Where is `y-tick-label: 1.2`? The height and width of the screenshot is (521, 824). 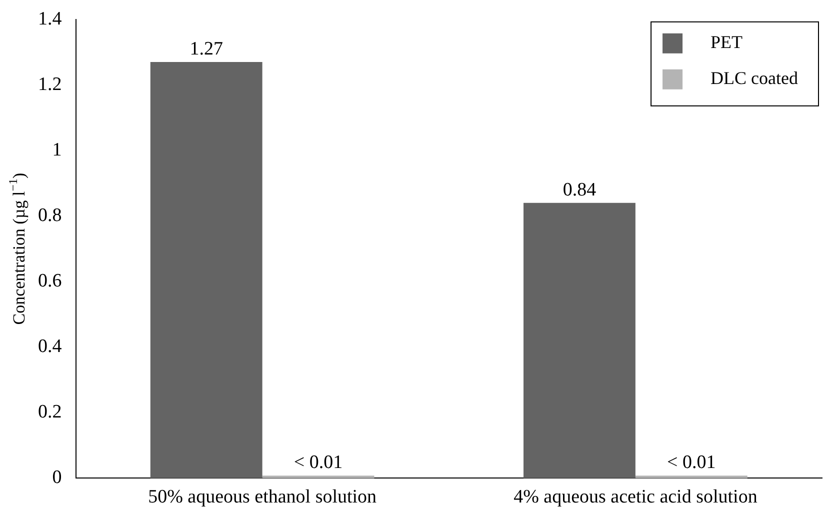
y-tick-label: 1.2 is located at coordinates (50, 84).